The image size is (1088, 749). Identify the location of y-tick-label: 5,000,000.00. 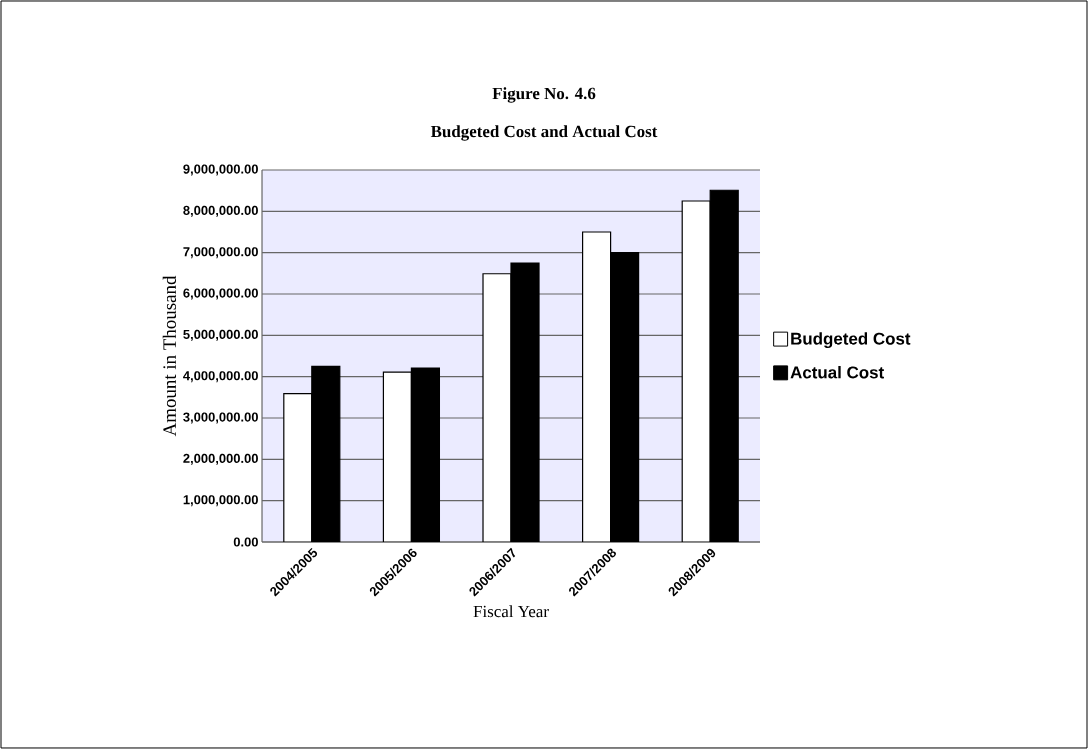
(220, 335).